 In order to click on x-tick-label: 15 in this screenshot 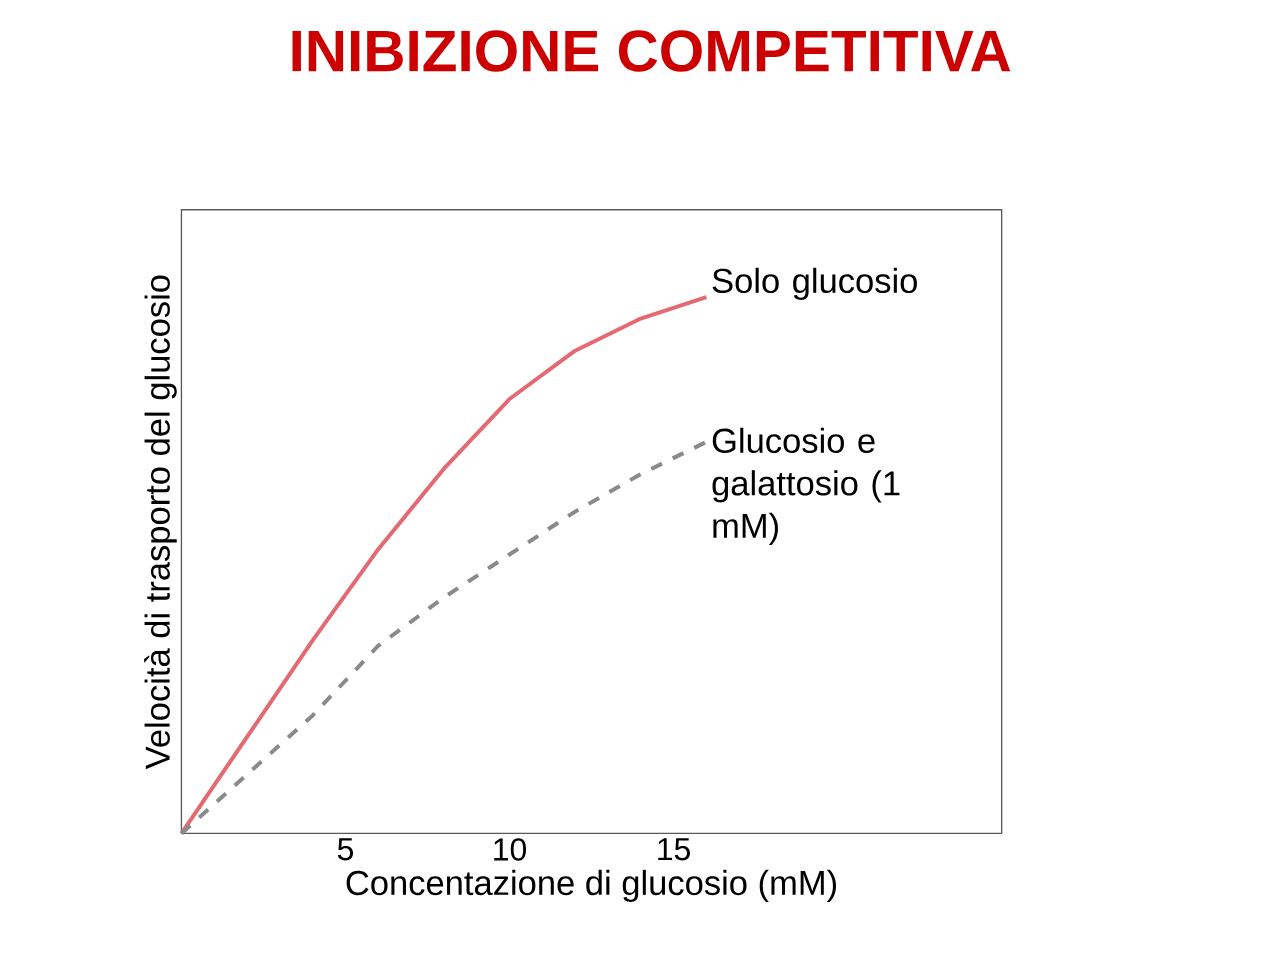, I will do `click(674, 849)`.